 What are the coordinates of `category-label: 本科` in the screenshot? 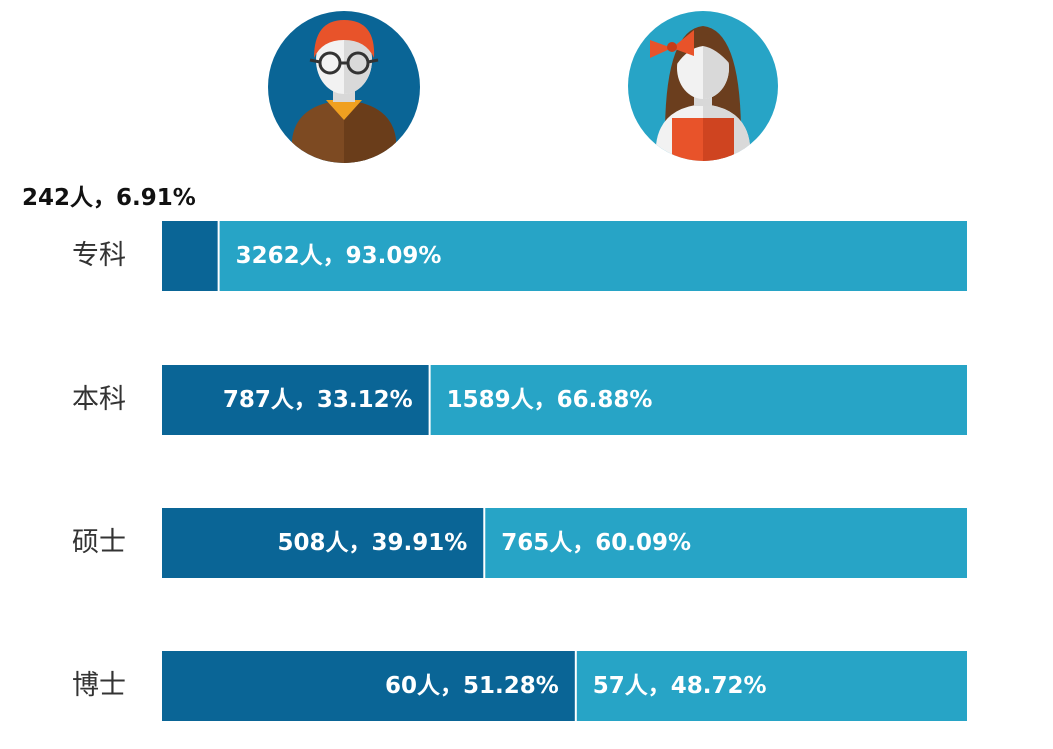 It's located at (99, 399).